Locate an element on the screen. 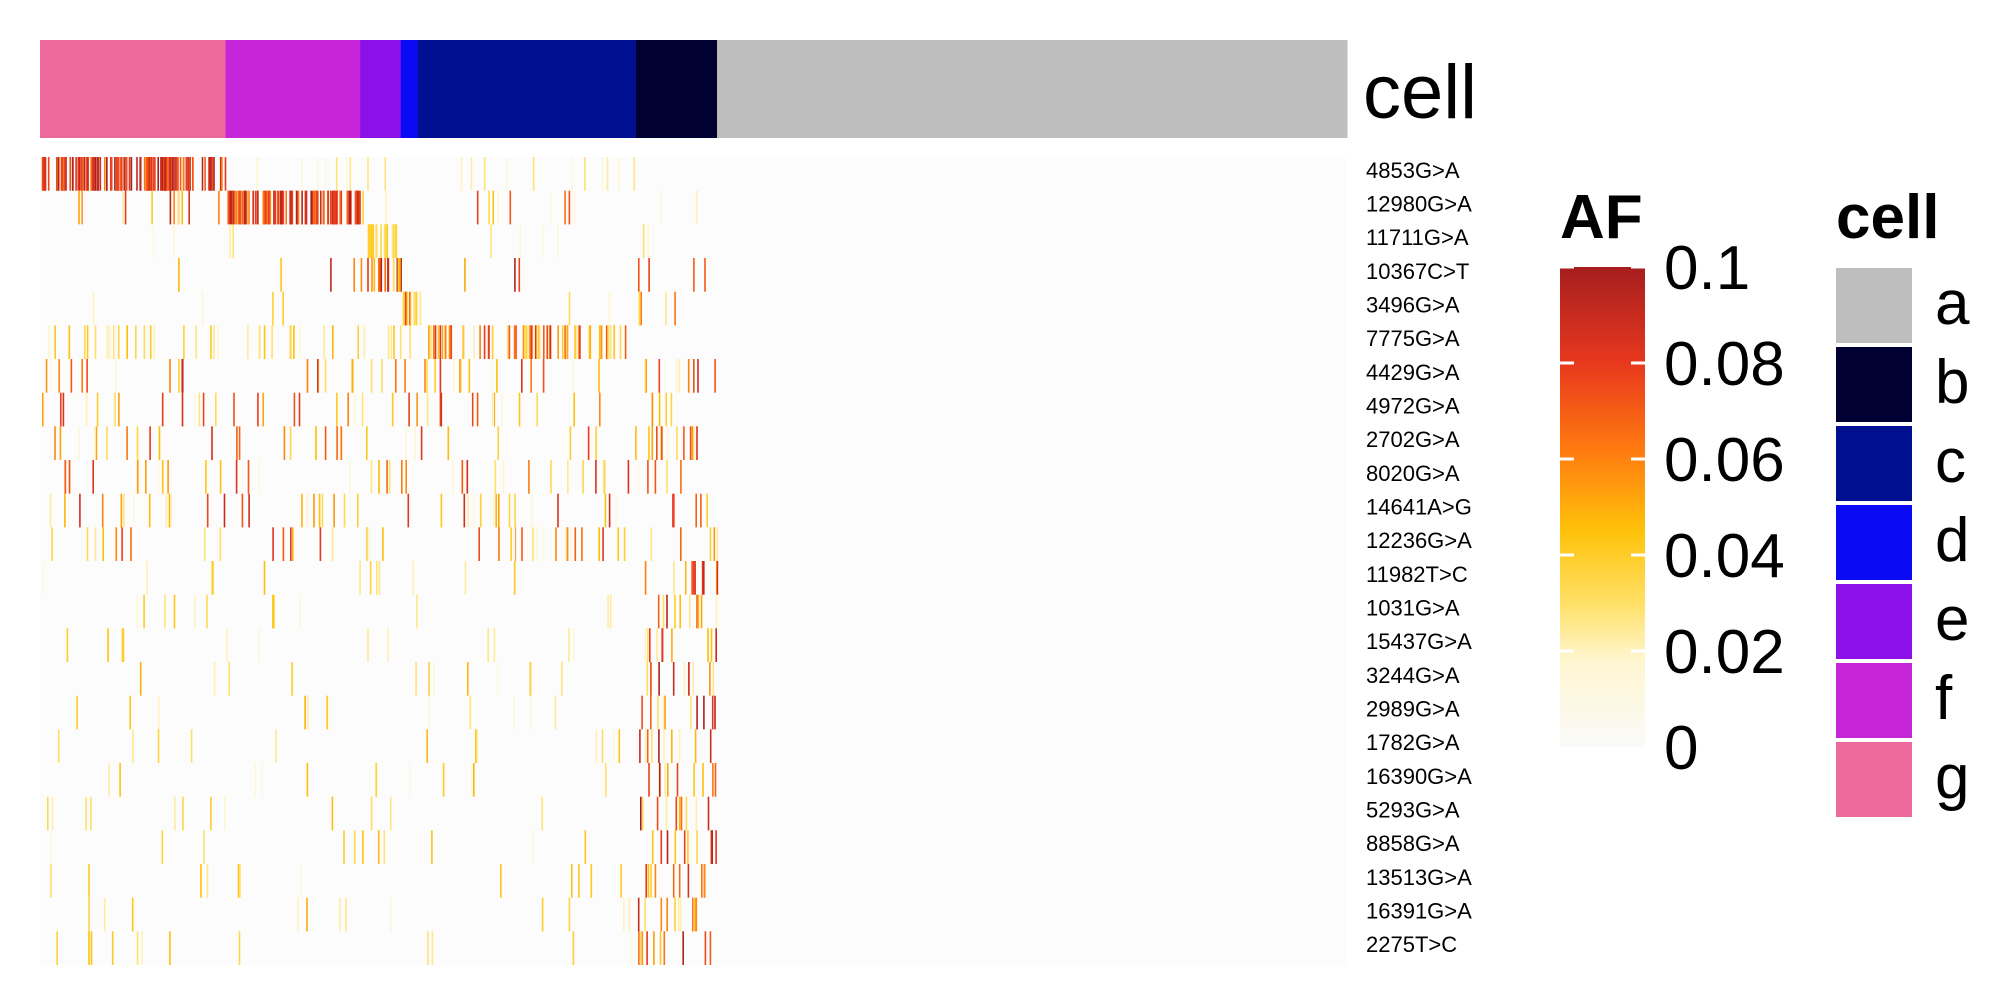 This screenshot has width=2000, height=1000. cell-legend-swatch-b is located at coordinates (1874, 384).